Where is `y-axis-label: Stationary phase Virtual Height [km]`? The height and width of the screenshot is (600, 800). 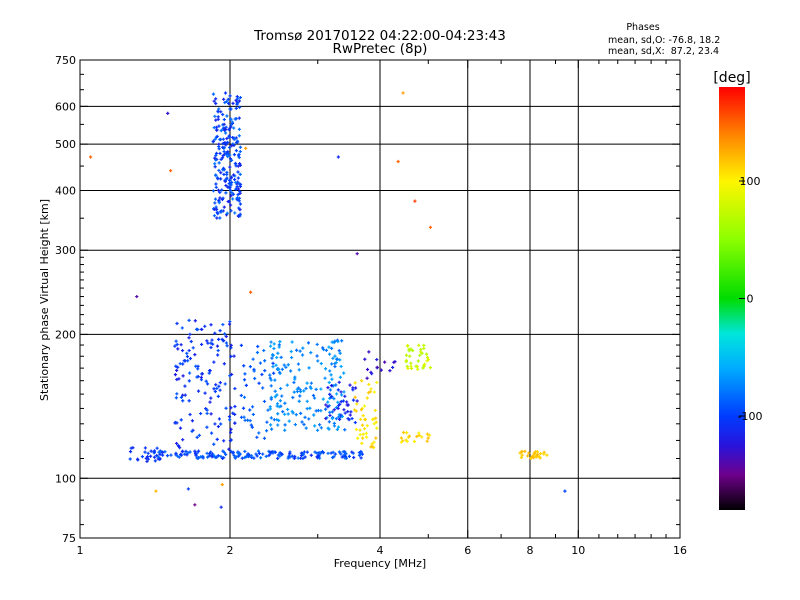
y-axis-label: Stationary phase Virtual Height [km] is located at coordinates (44, 300).